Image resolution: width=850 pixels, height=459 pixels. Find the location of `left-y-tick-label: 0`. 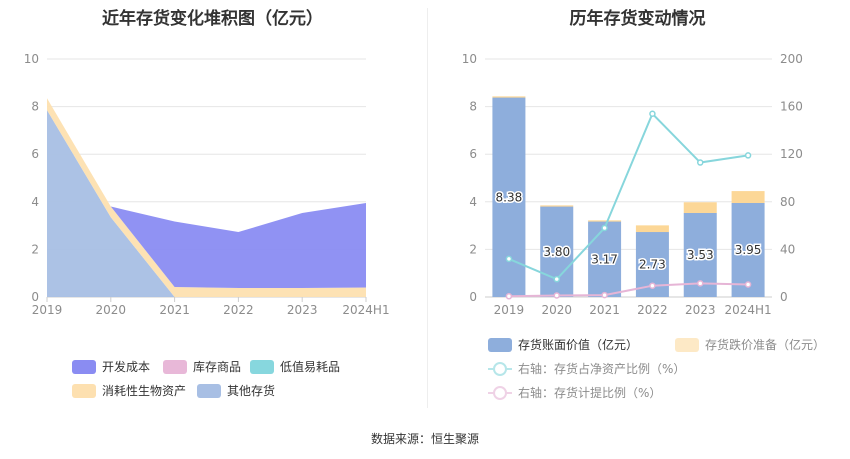

left-y-tick-label: 0 is located at coordinates (35, 297).